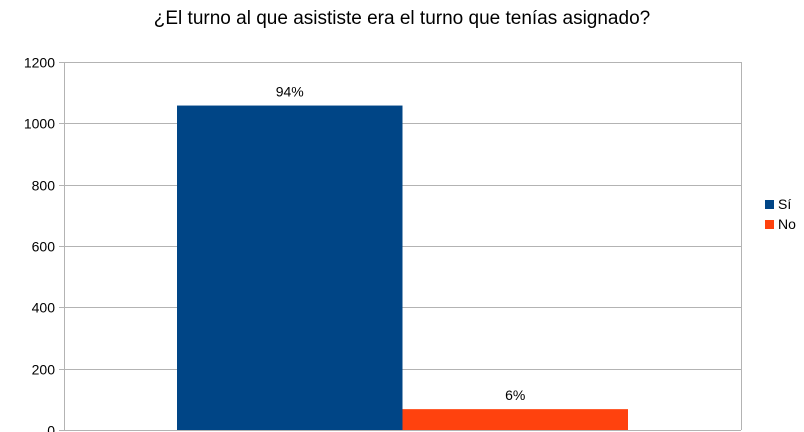  What do you see at coordinates (44, 370) in the screenshot?
I see `y-tick-label-200: 200` at bounding box center [44, 370].